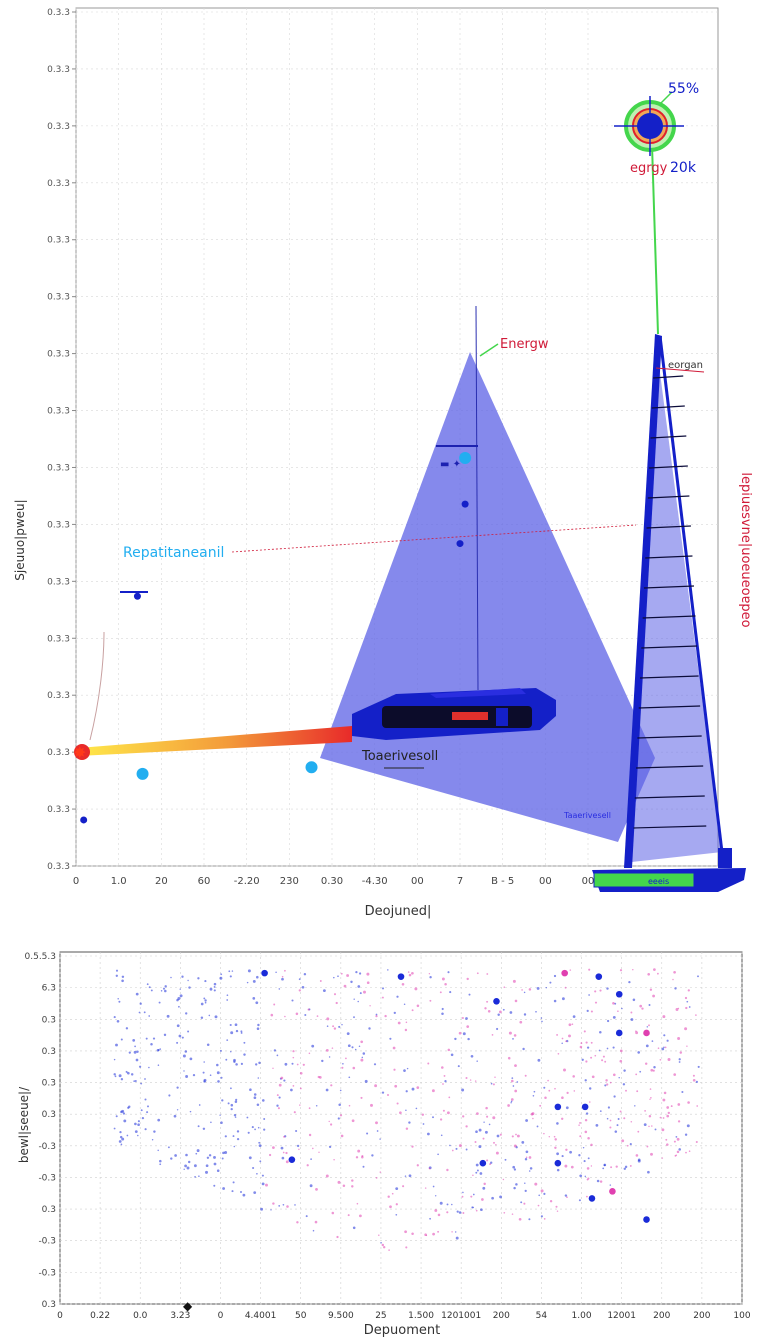 The image size is (768, 1344). Describe the element at coordinates (621, 1316) in the screenshot. I see `bottom-x-tick-label: 12001` at that location.